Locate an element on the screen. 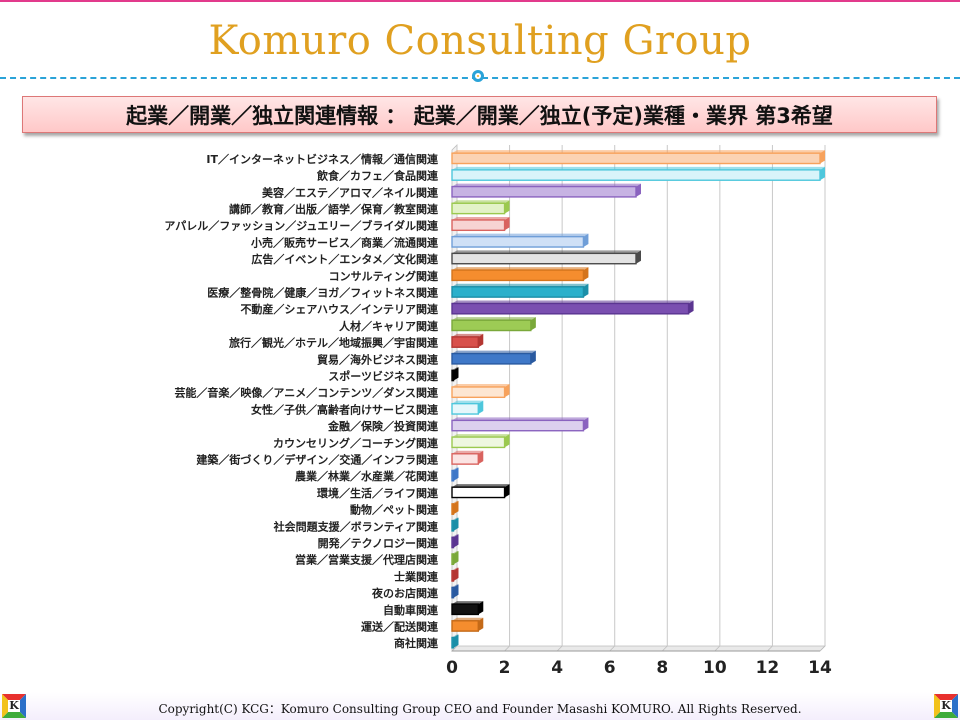  category-label: スポーツビジネス関連 is located at coordinates (383, 376).